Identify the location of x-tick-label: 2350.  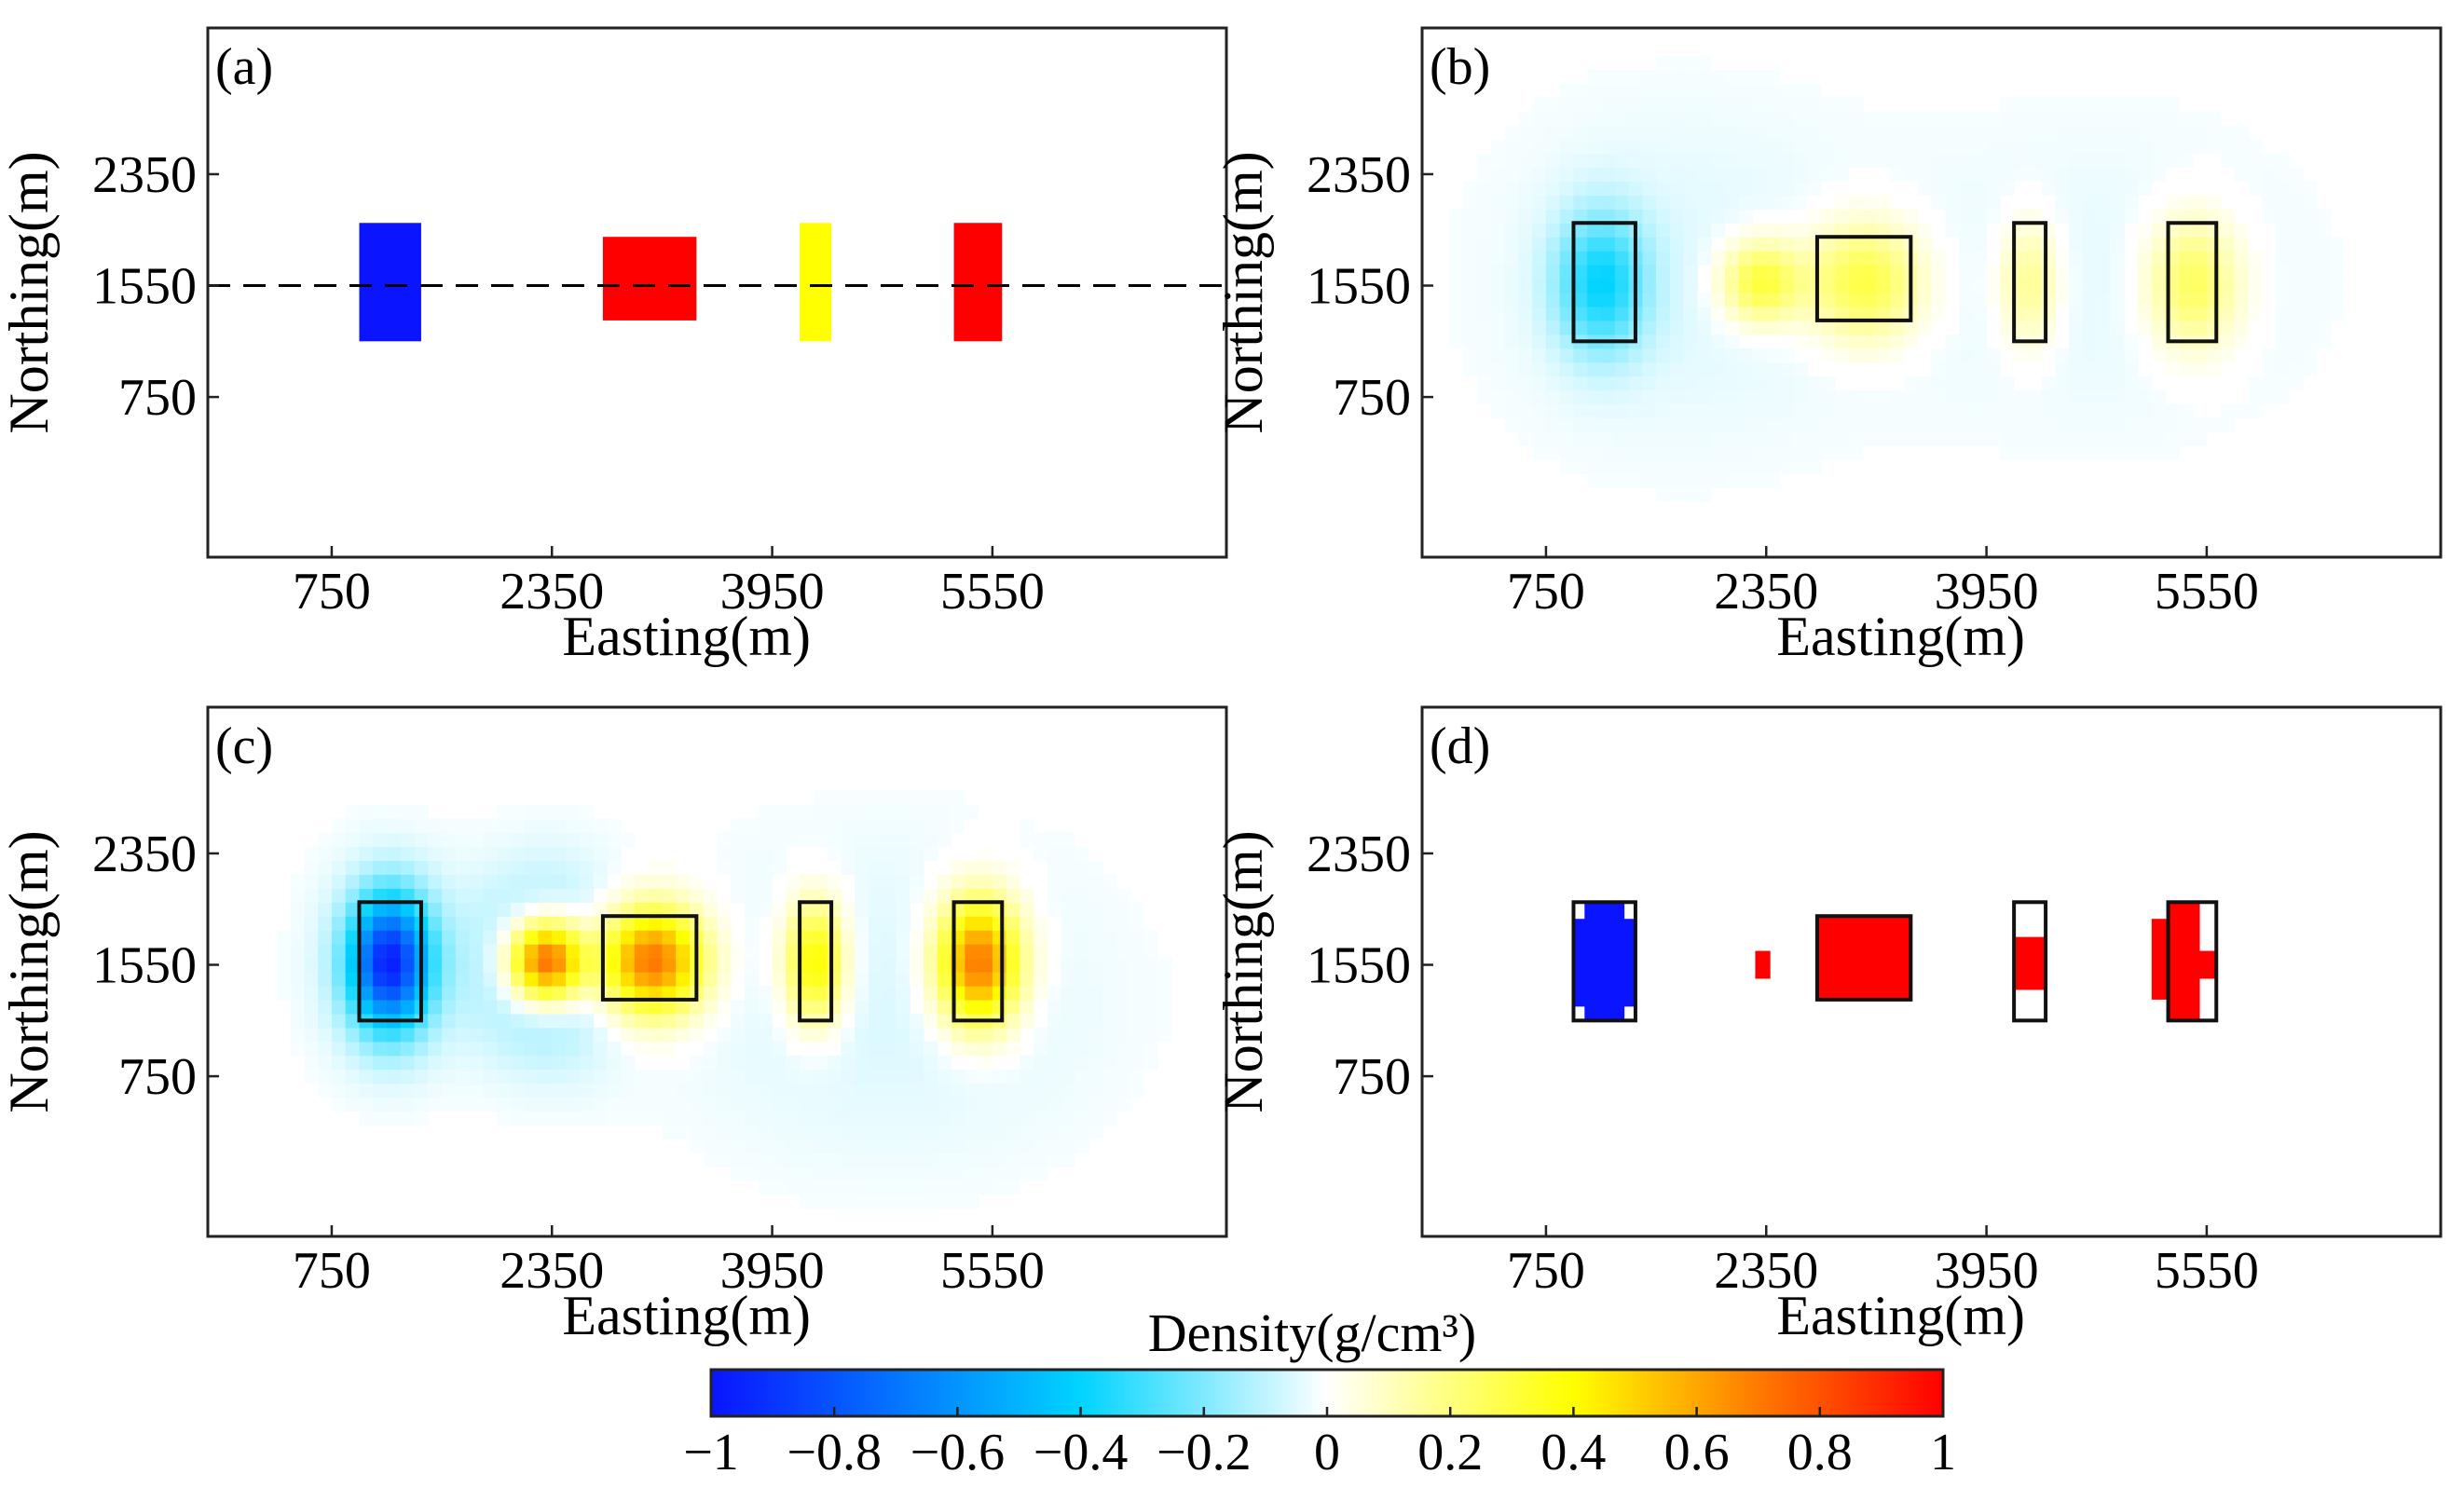
(552, 592).